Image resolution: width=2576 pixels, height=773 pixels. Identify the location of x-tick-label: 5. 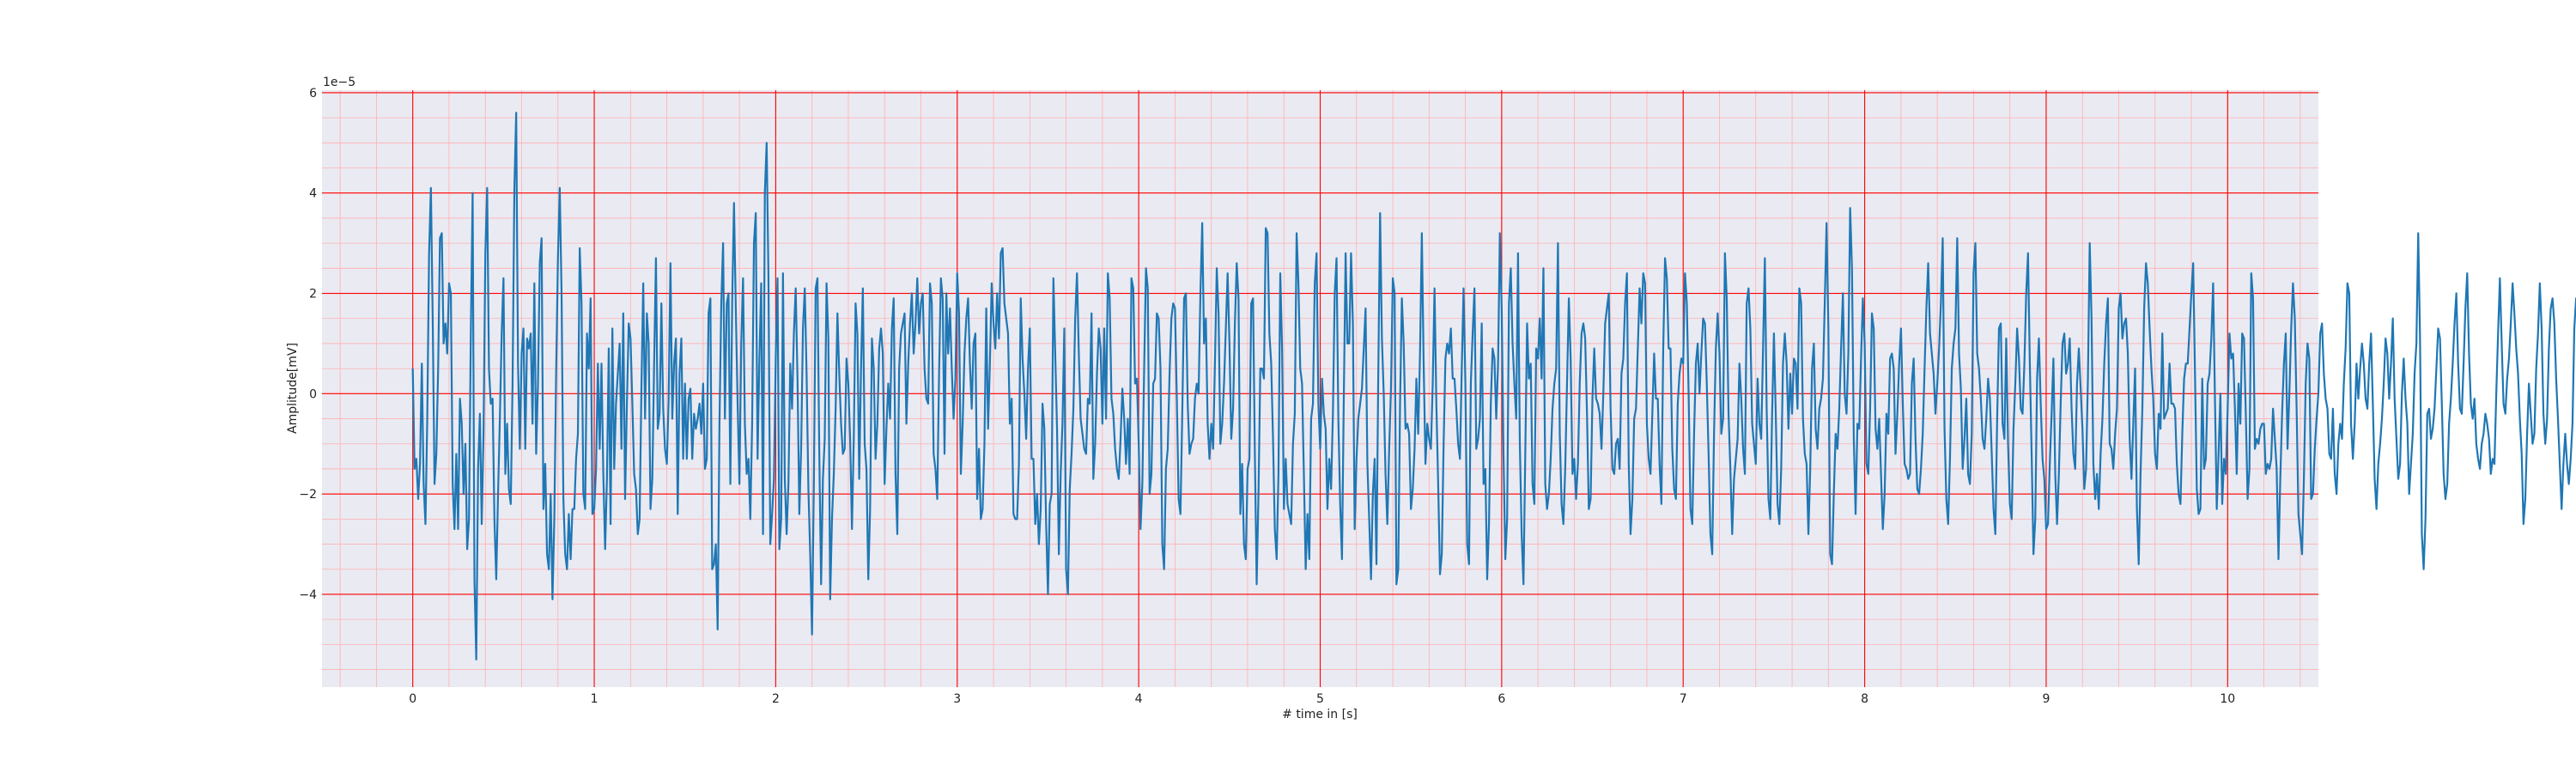
(1320, 699).